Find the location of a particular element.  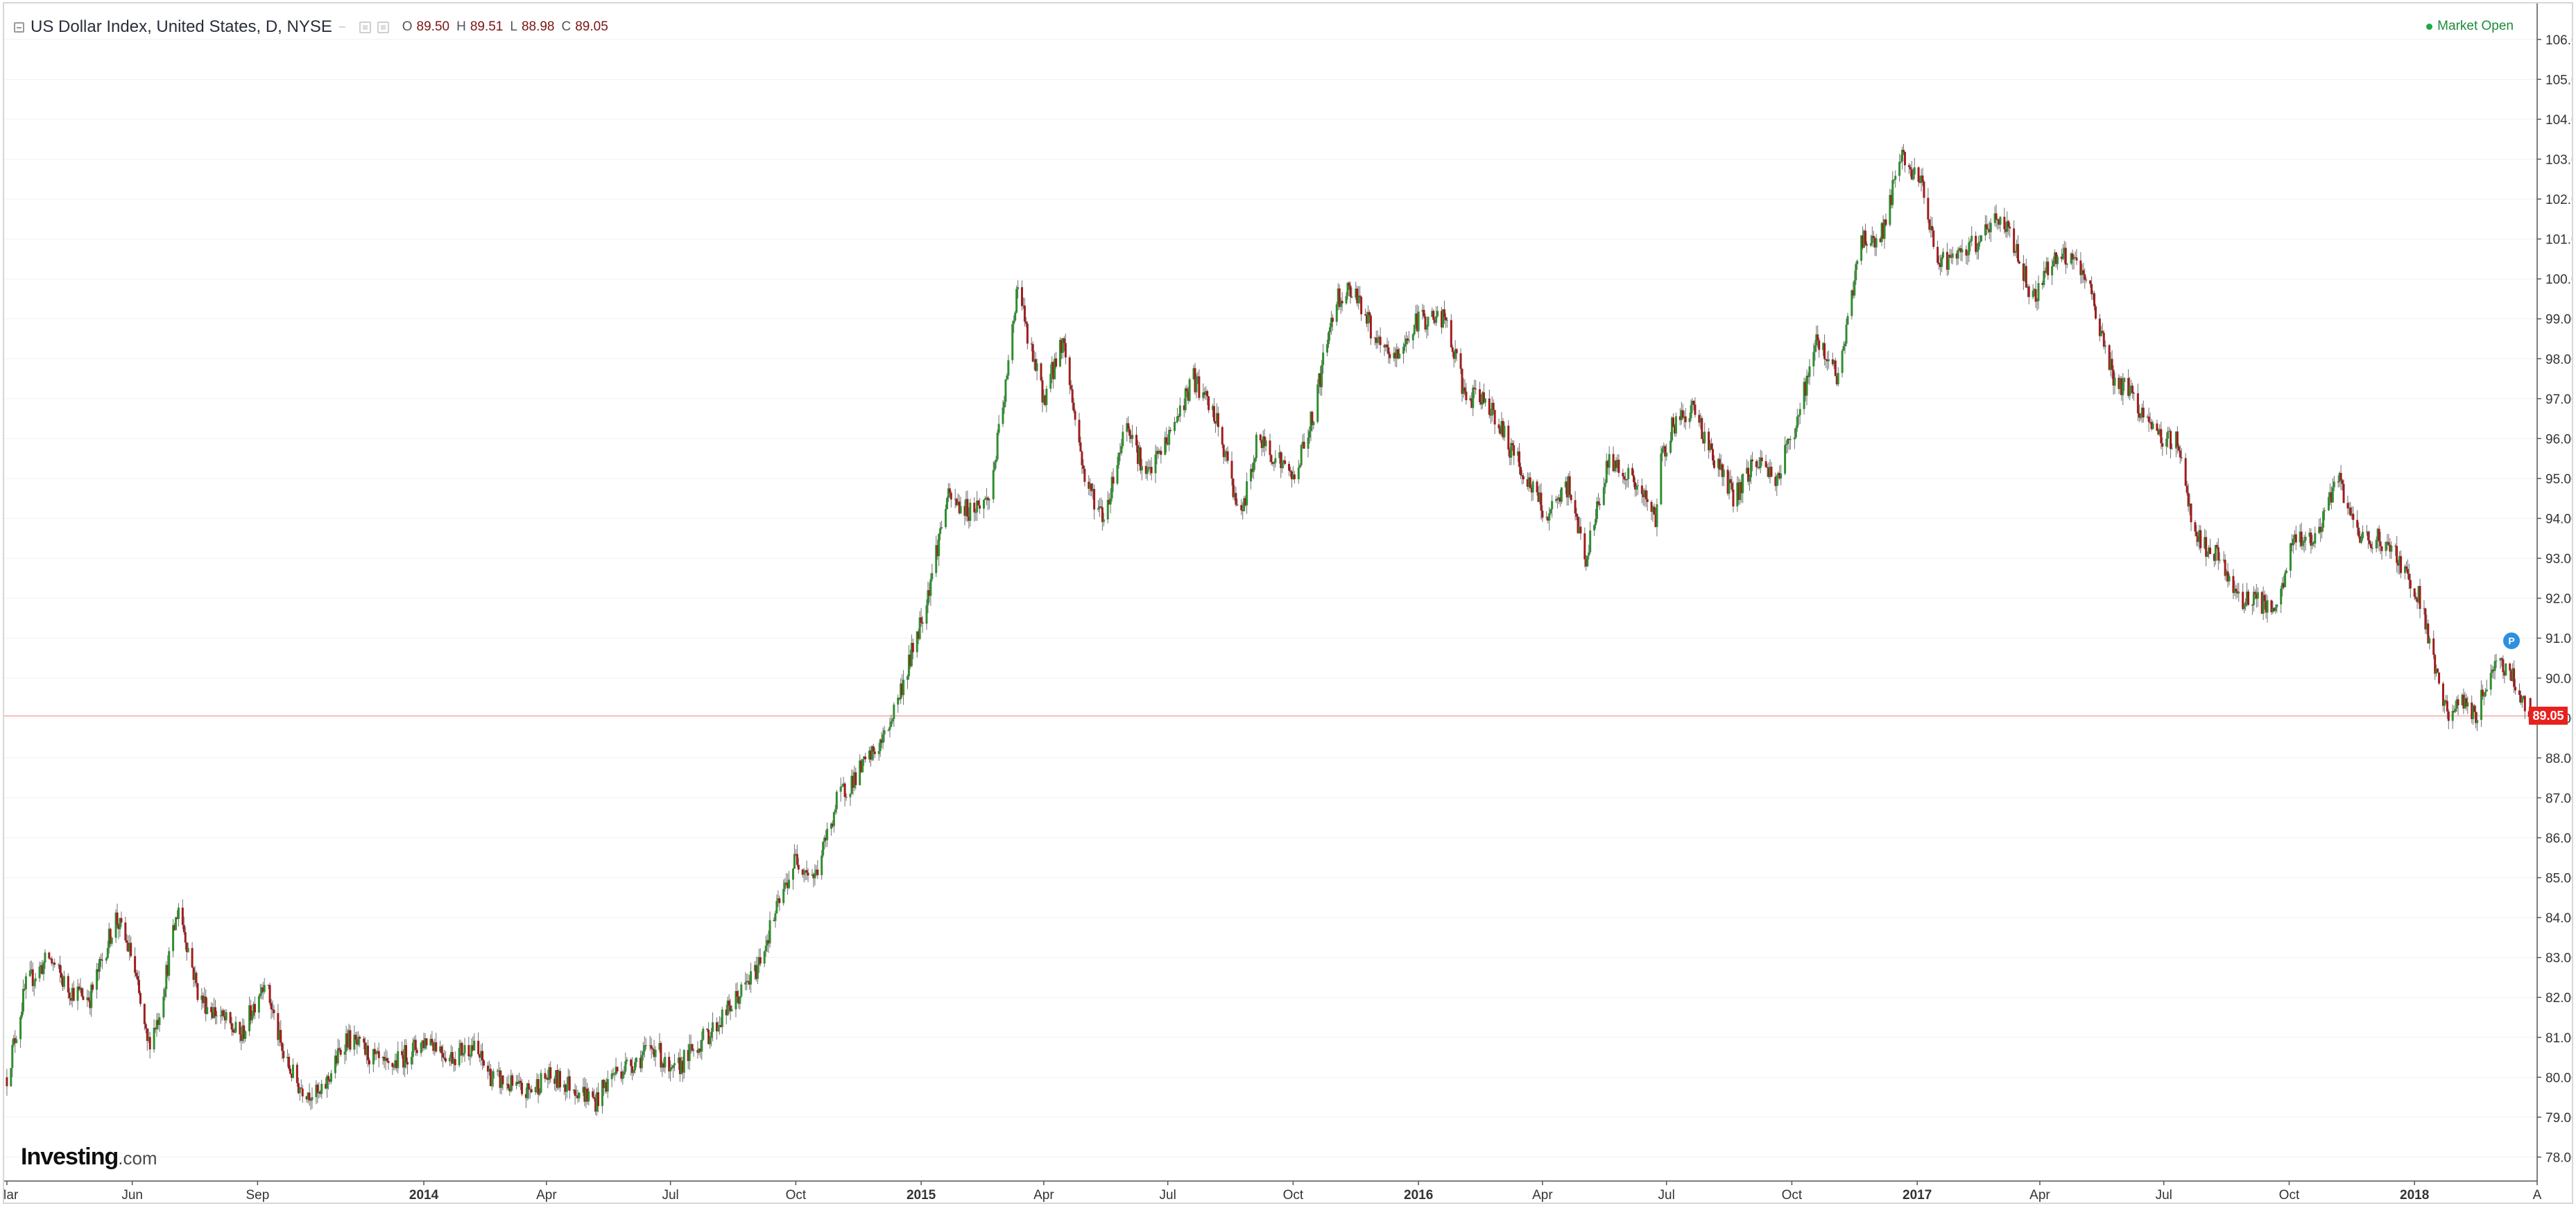

settings-icon is located at coordinates (365, 27).